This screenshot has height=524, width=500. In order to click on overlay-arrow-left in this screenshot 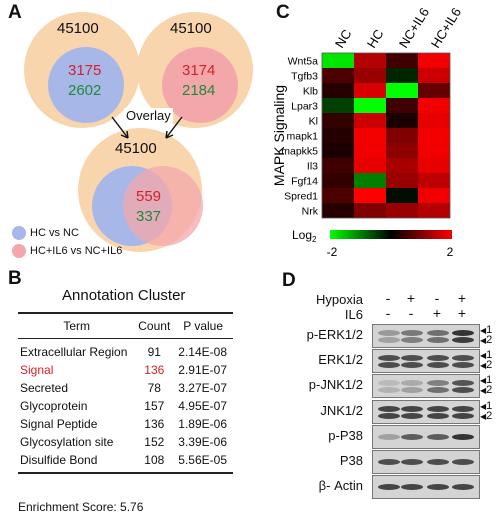, I will do `click(120, 127)`.